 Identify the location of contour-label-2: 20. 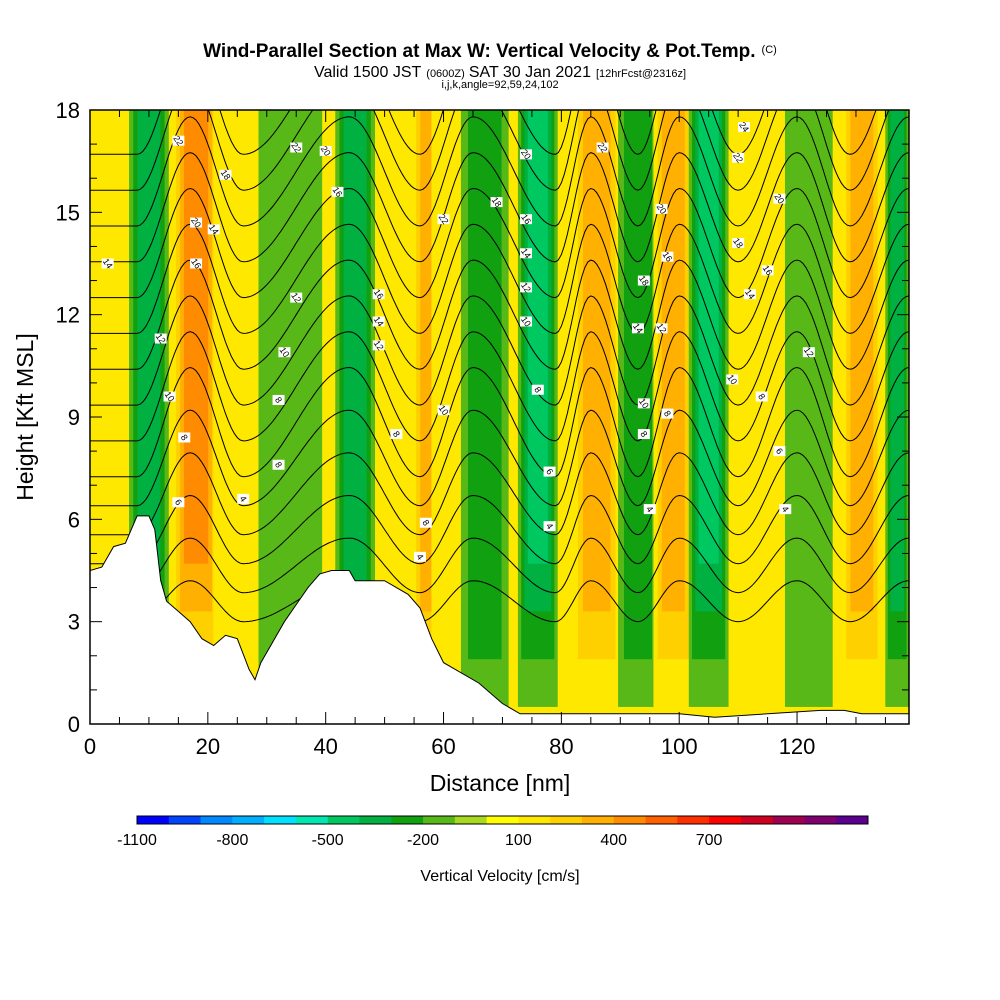
(196, 223).